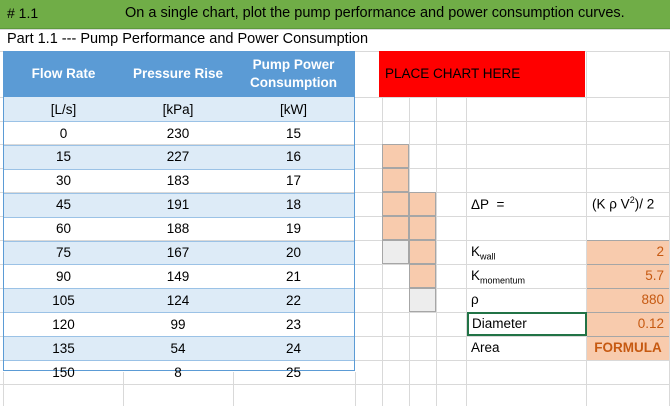  I want to click on pressure-rise-cell: 99, so click(178, 324).